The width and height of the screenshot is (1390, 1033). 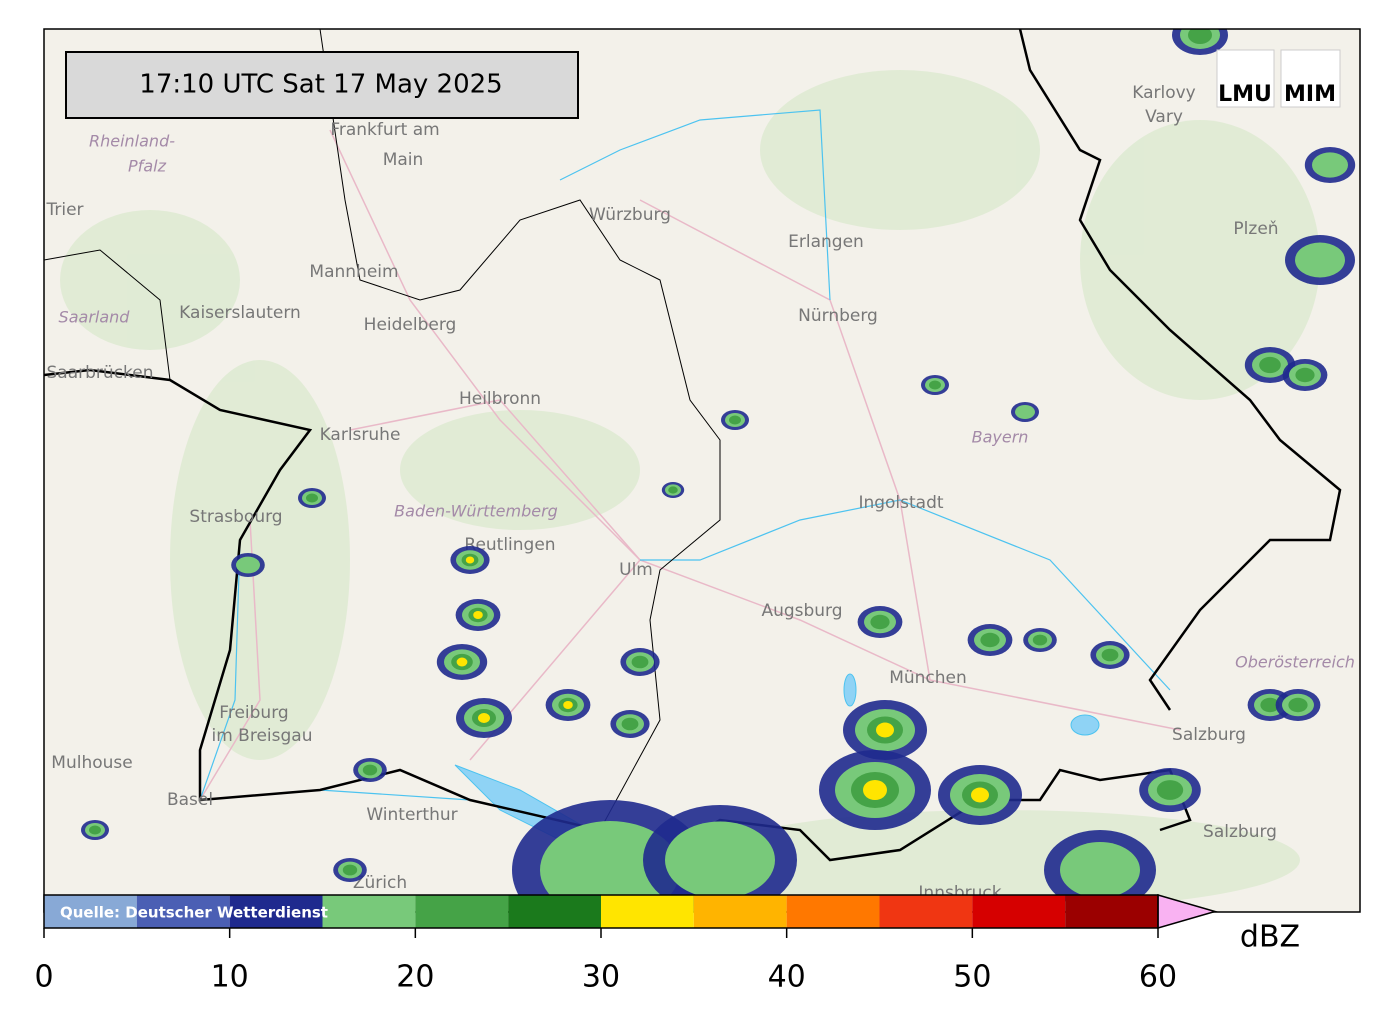 What do you see at coordinates (1255, 229) in the screenshot?
I see `place-label: Plzeň` at bounding box center [1255, 229].